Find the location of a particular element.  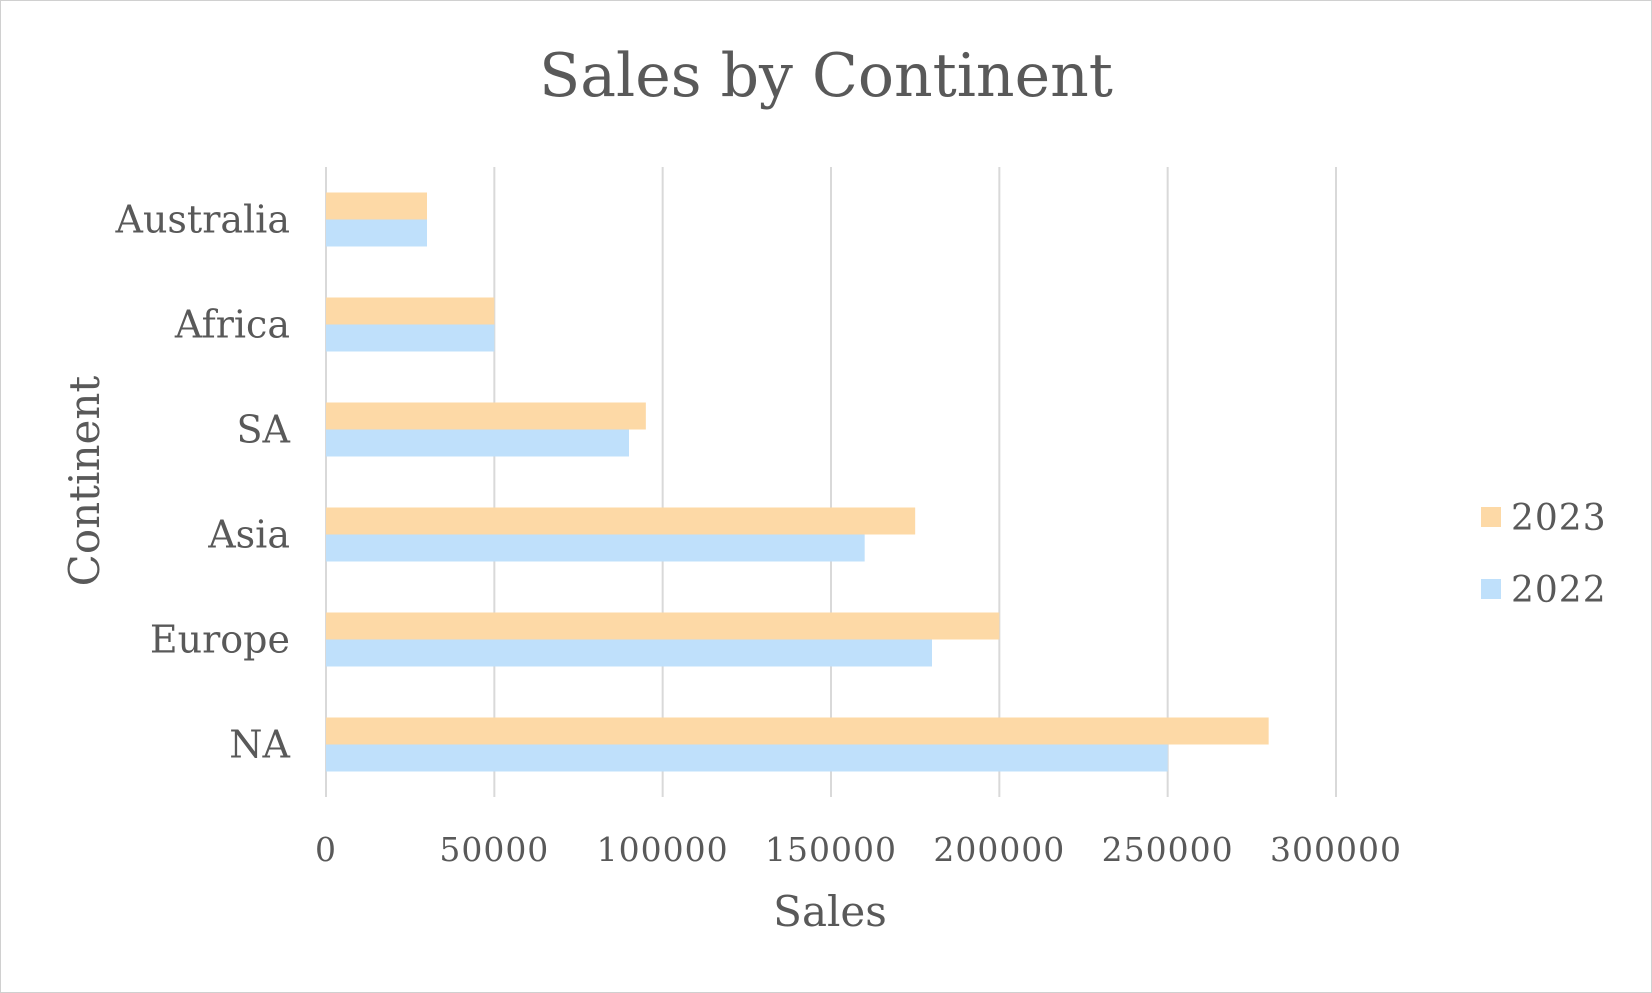

x-tick-label: 50000 is located at coordinates (494, 849).